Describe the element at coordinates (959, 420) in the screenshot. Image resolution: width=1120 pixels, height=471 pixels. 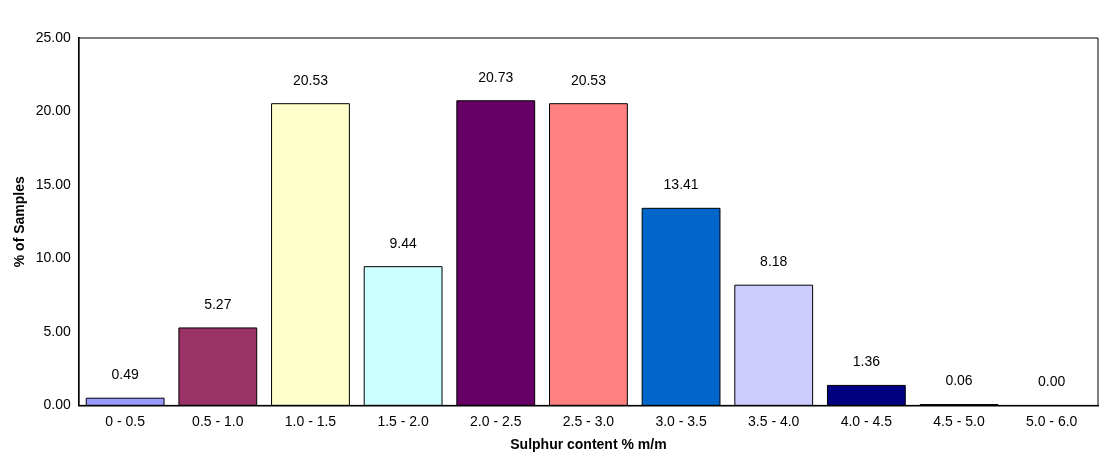
I see `x-tick-label: 4.5 - 5.0` at that location.